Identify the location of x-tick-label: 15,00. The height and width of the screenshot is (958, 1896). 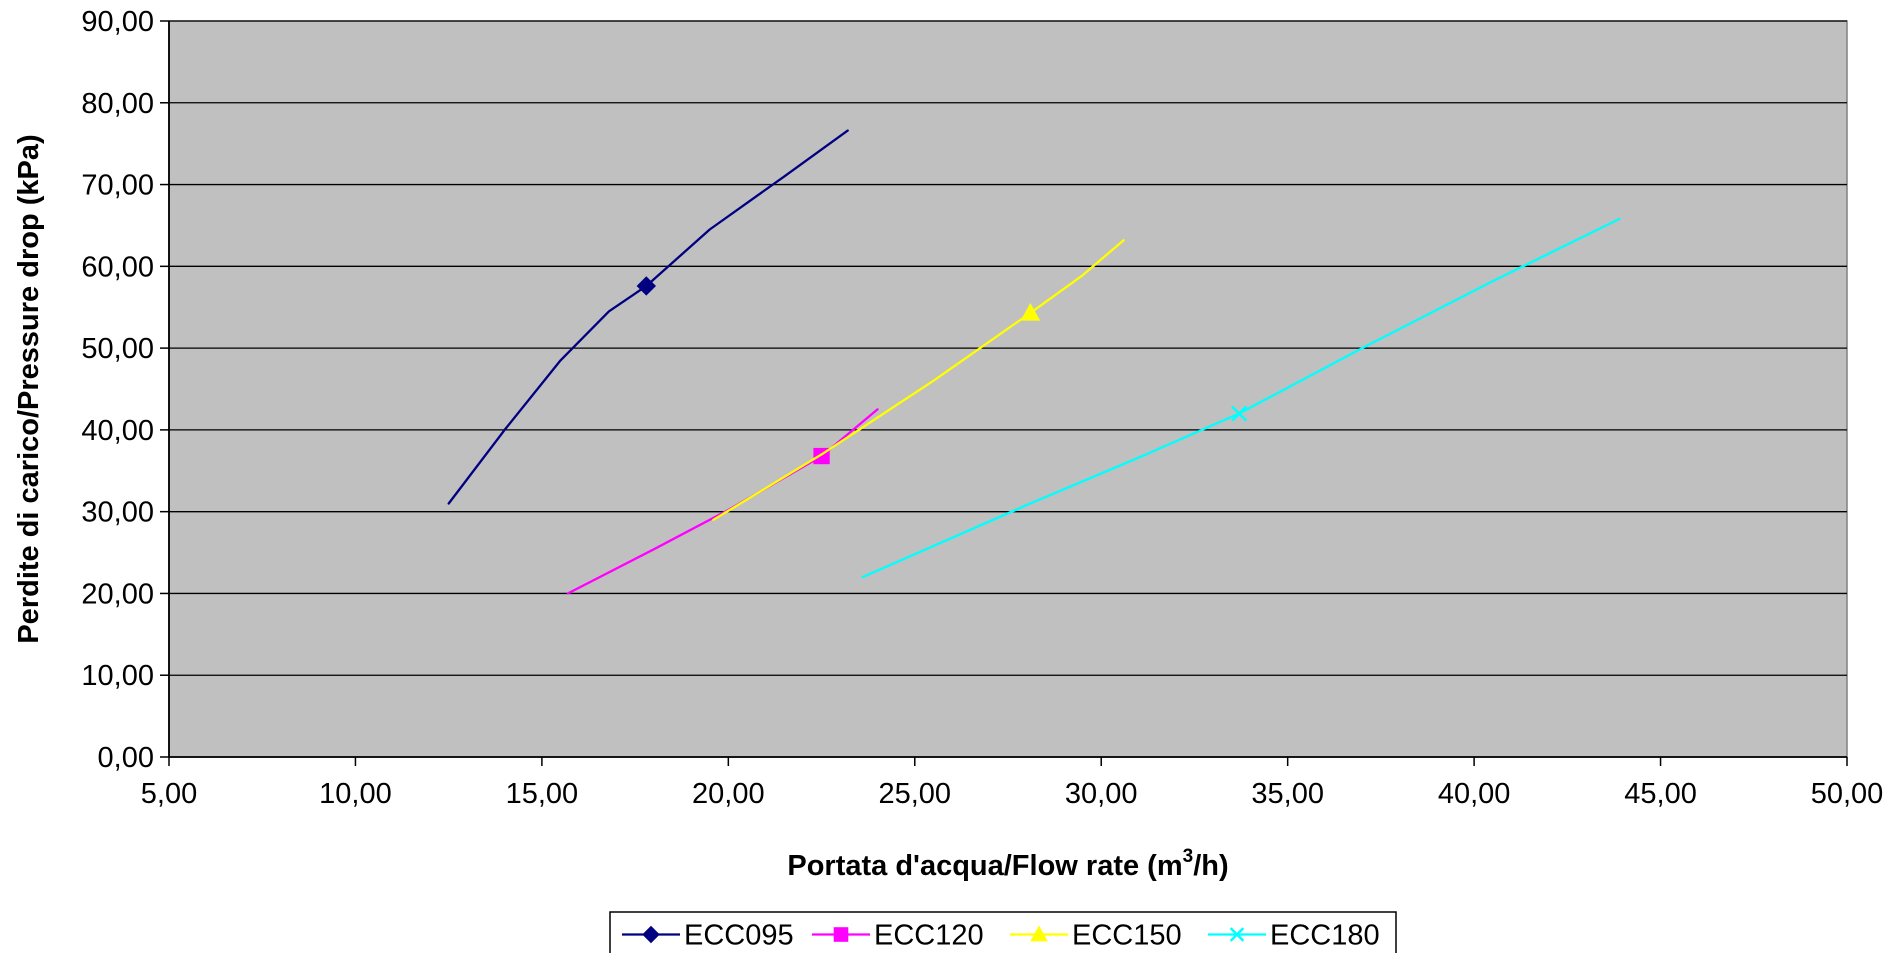
(542, 794).